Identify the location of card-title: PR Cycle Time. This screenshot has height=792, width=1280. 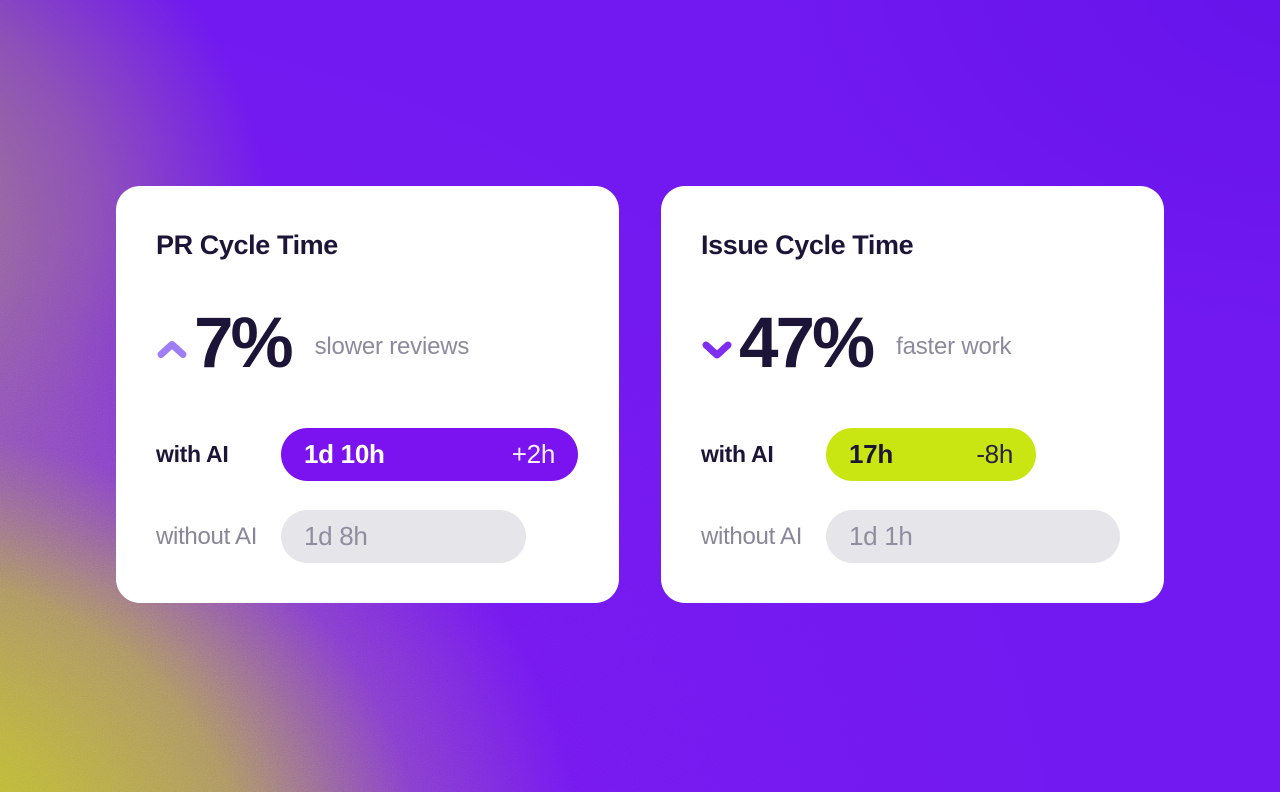
(247, 245).